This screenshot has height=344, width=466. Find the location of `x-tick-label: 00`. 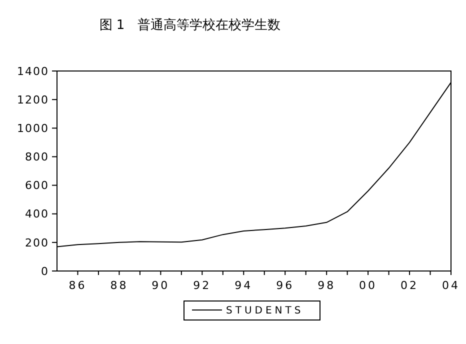

x-tick-label: 00 is located at coordinates (368, 285).